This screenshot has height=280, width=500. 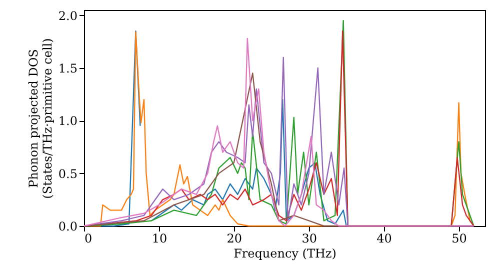 What do you see at coordinates (68, 173) in the screenshot?
I see `y-tick-label: 0.5` at bounding box center [68, 173].